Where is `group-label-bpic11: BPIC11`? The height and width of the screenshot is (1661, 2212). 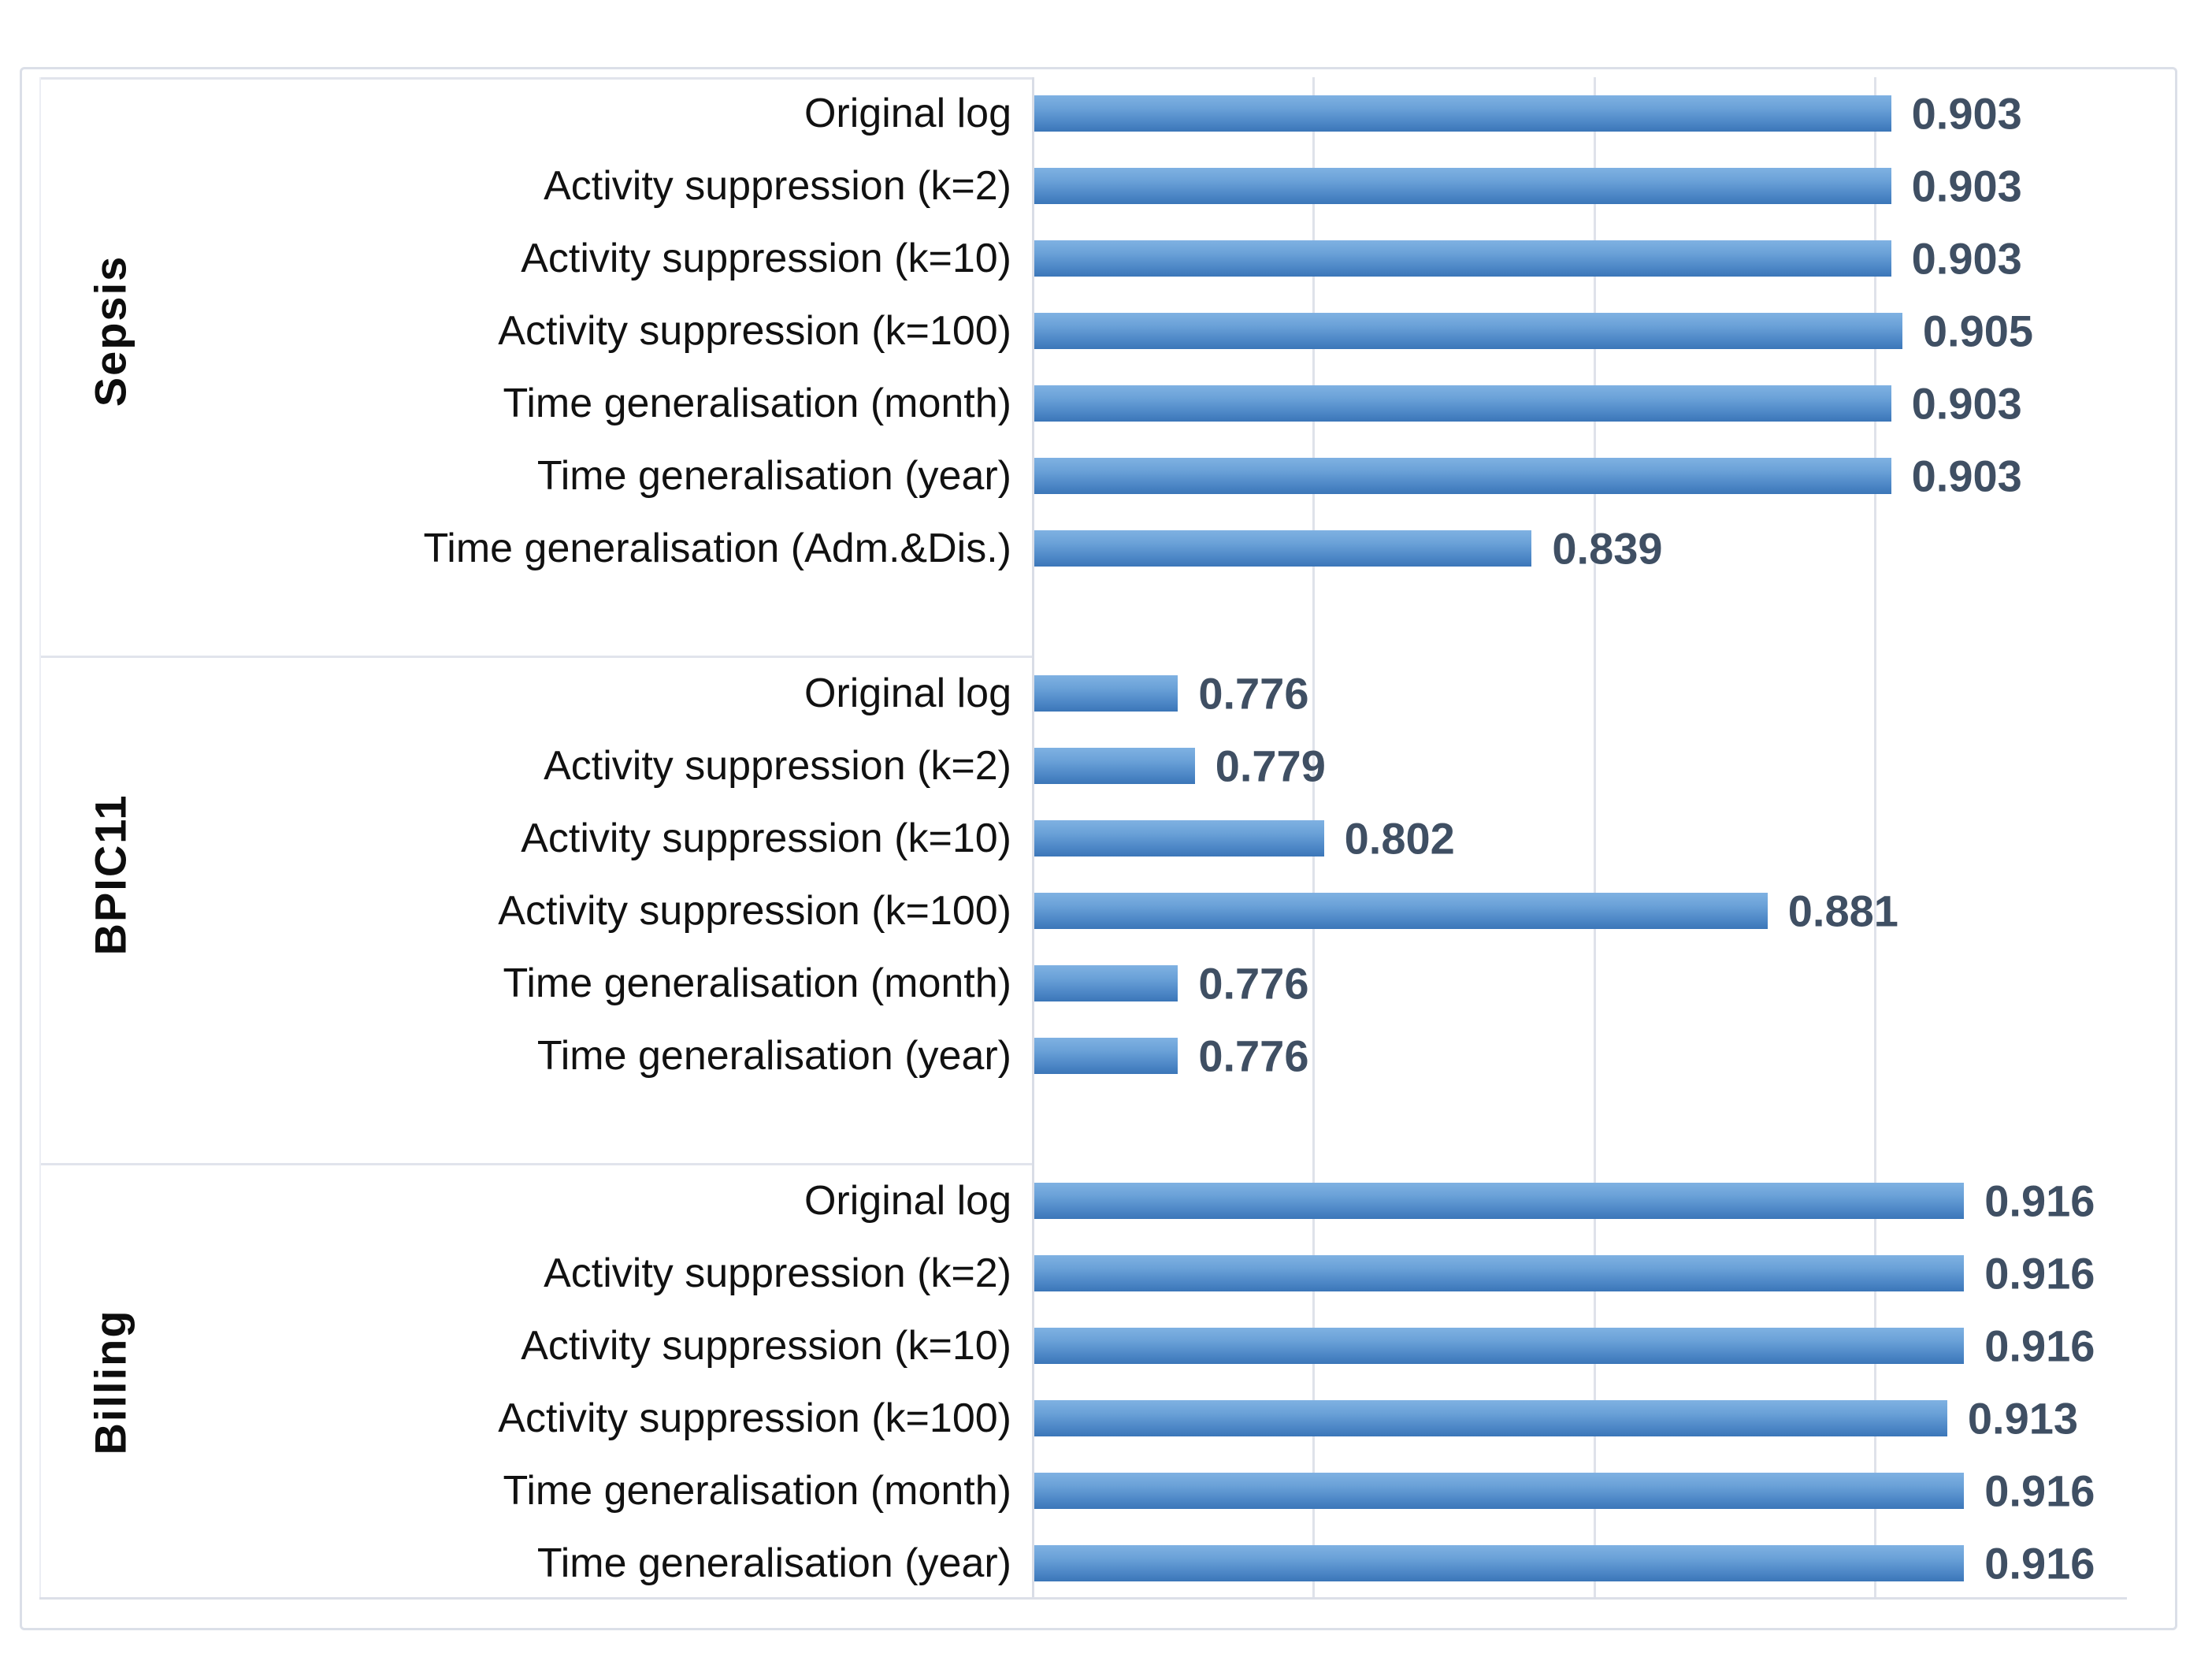
group-label-bpic11: BPIC11 is located at coordinates (110, 874).